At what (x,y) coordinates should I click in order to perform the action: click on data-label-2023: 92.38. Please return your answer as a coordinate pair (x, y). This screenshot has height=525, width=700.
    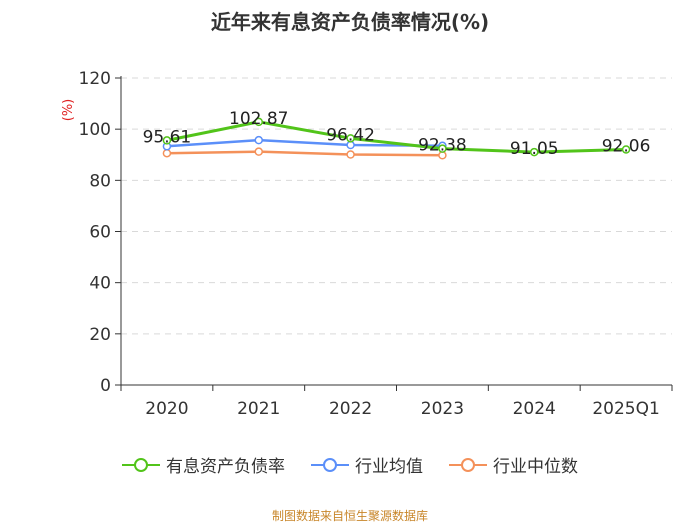
    Looking at the image, I should click on (442, 146).